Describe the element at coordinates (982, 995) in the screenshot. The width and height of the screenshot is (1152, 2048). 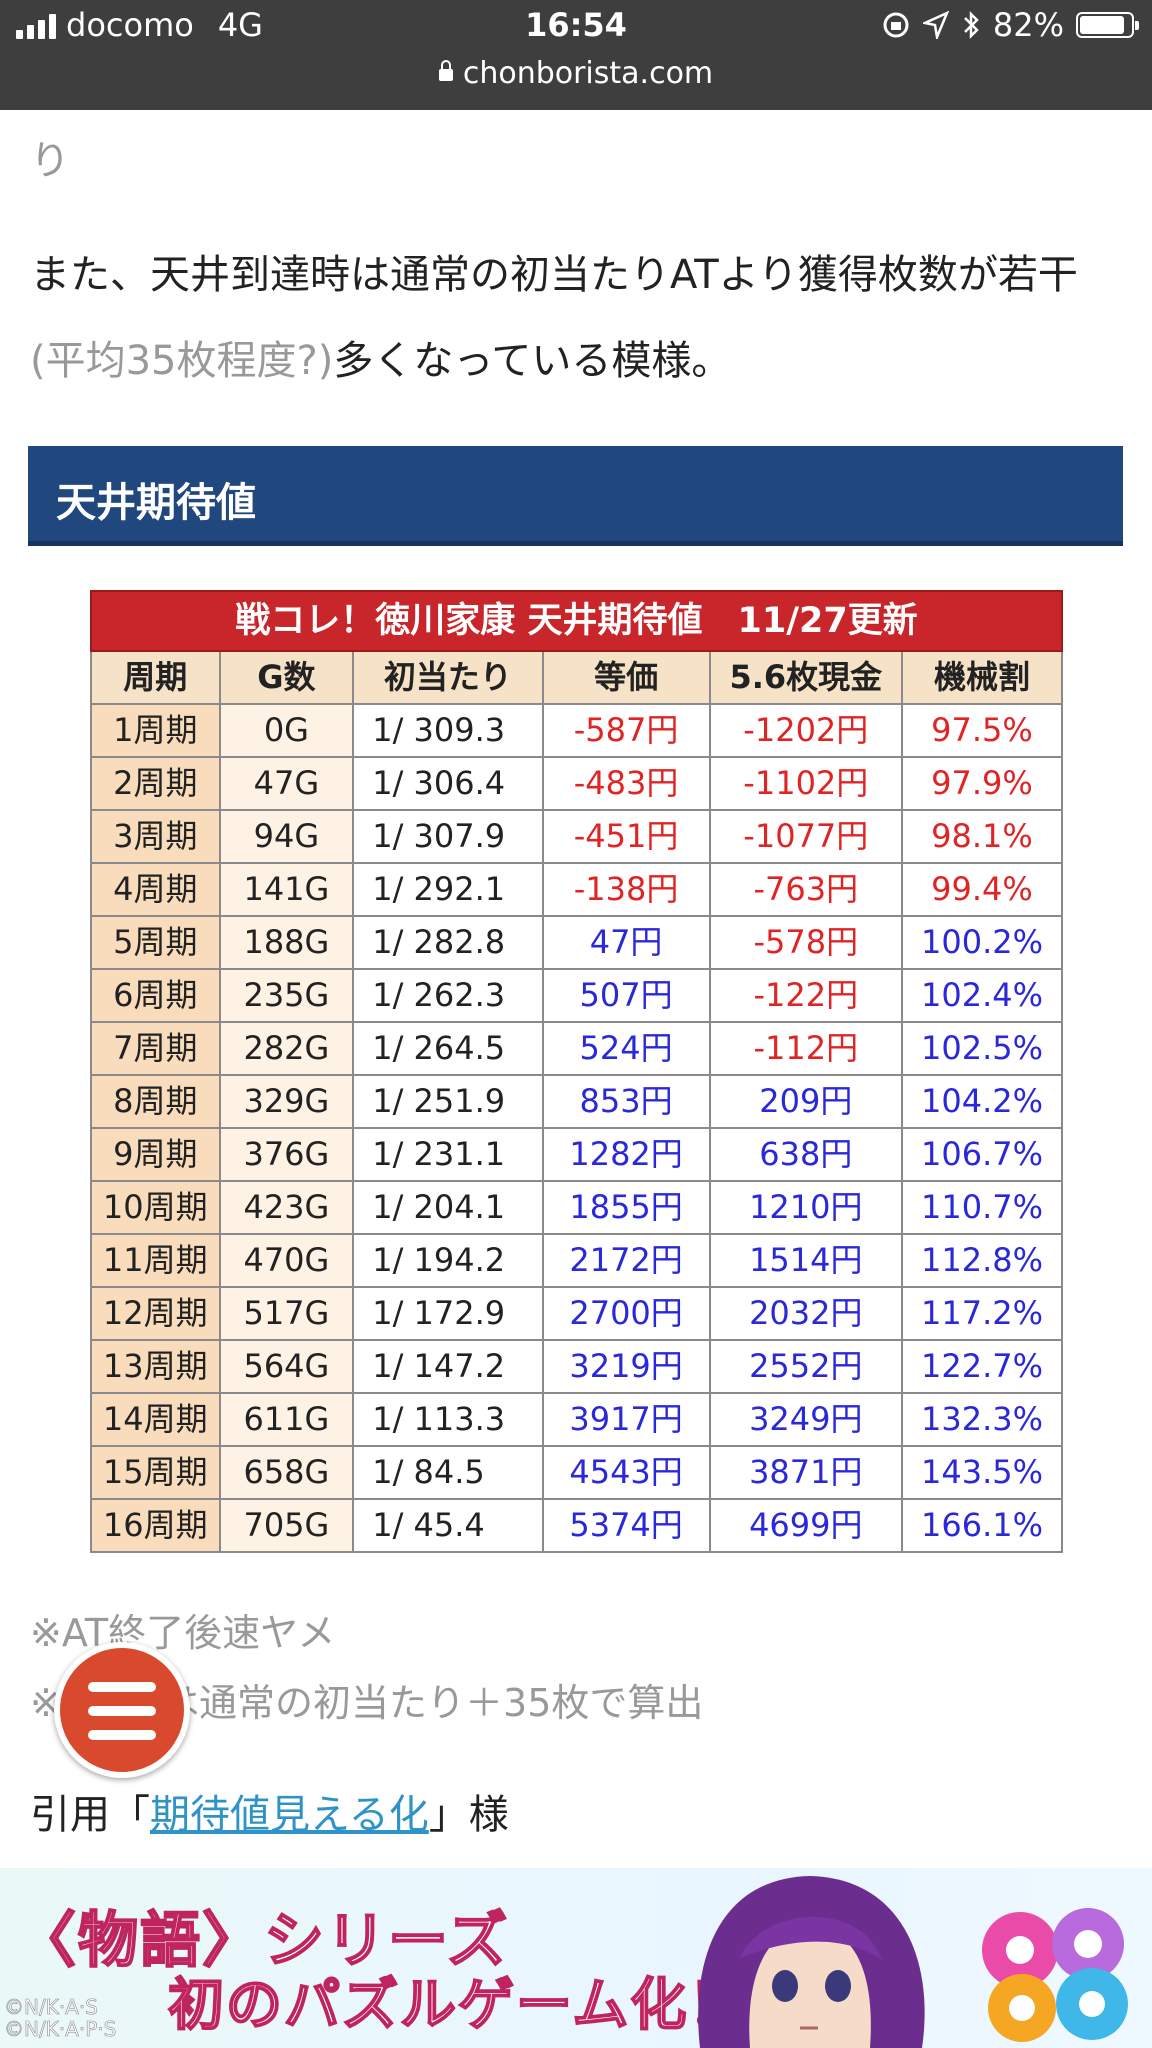
I see `cell-payout: 102.4%` at that location.